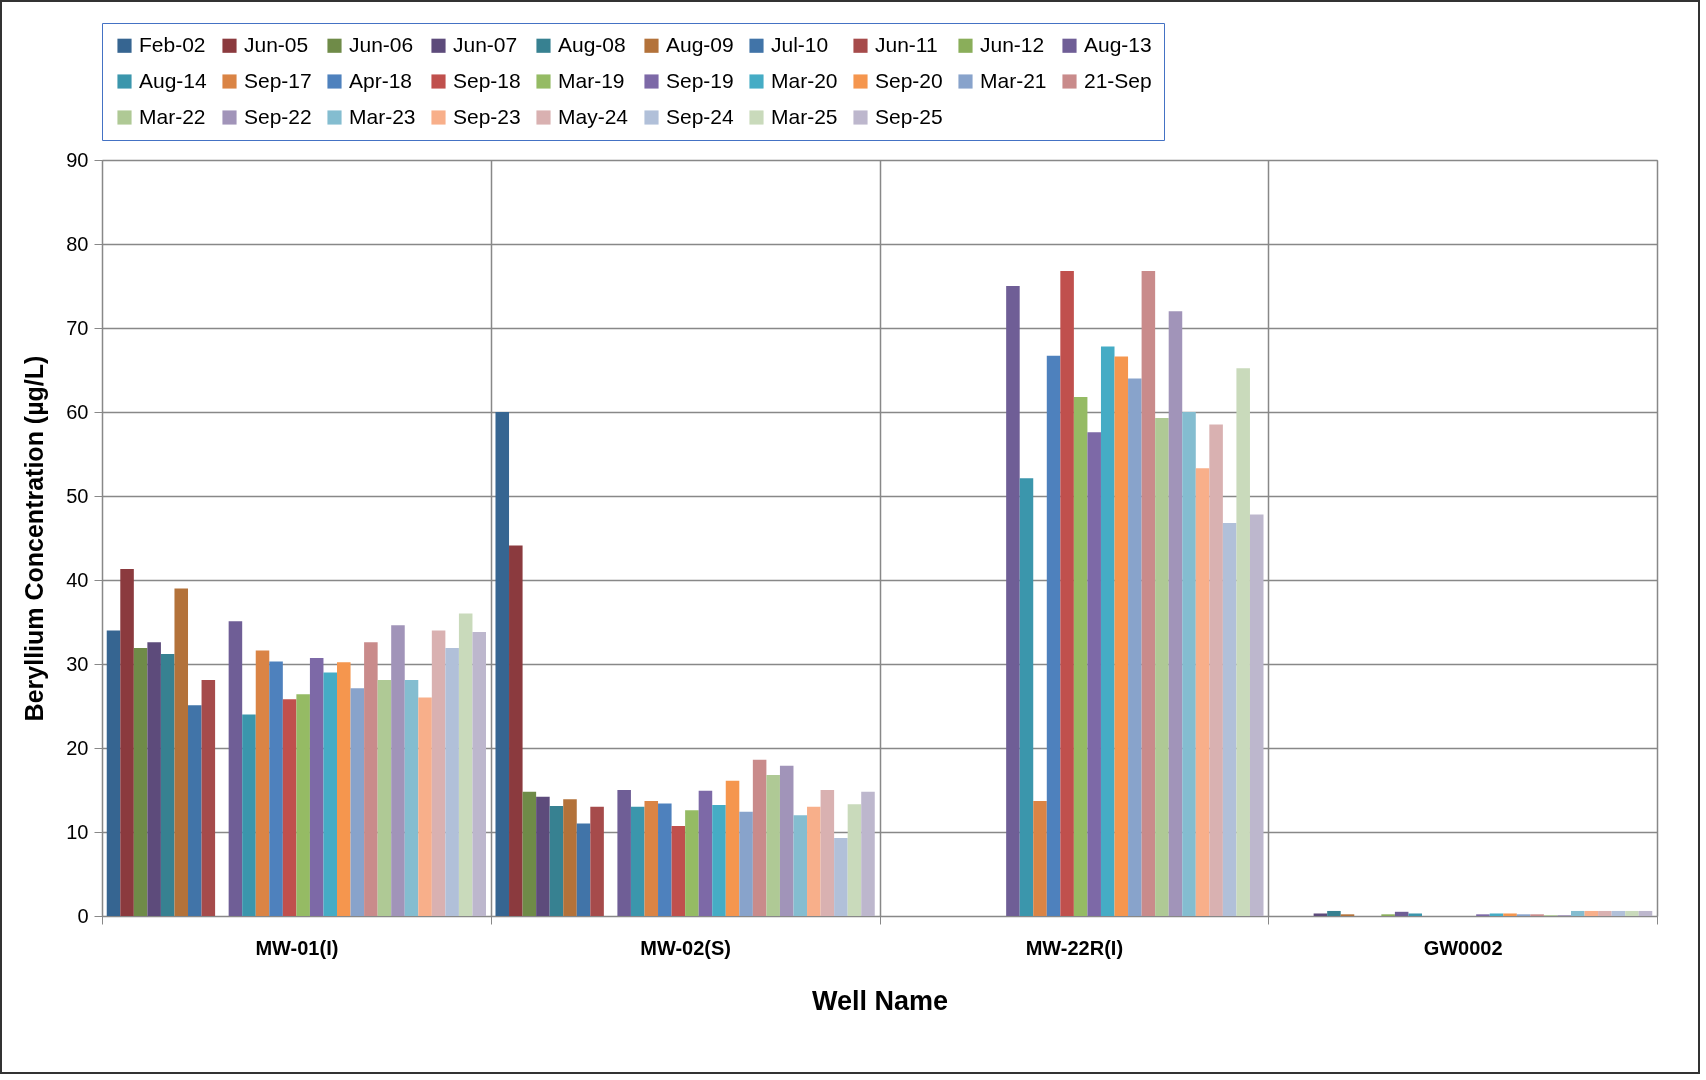 The height and width of the screenshot is (1080, 1706). Describe the element at coordinates (77, 327) in the screenshot. I see `y-tick-label: 70` at that location.